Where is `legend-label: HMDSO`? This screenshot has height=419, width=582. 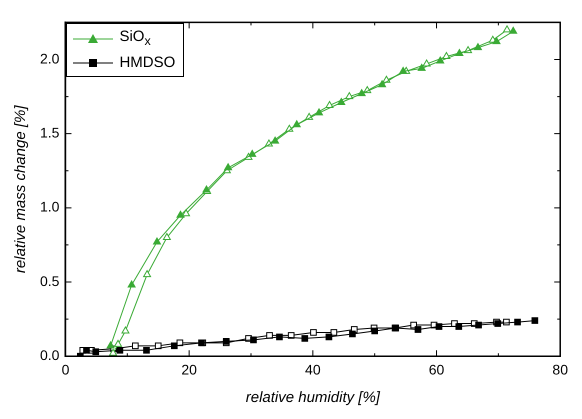 legend-label: HMDSO is located at coordinates (147, 63).